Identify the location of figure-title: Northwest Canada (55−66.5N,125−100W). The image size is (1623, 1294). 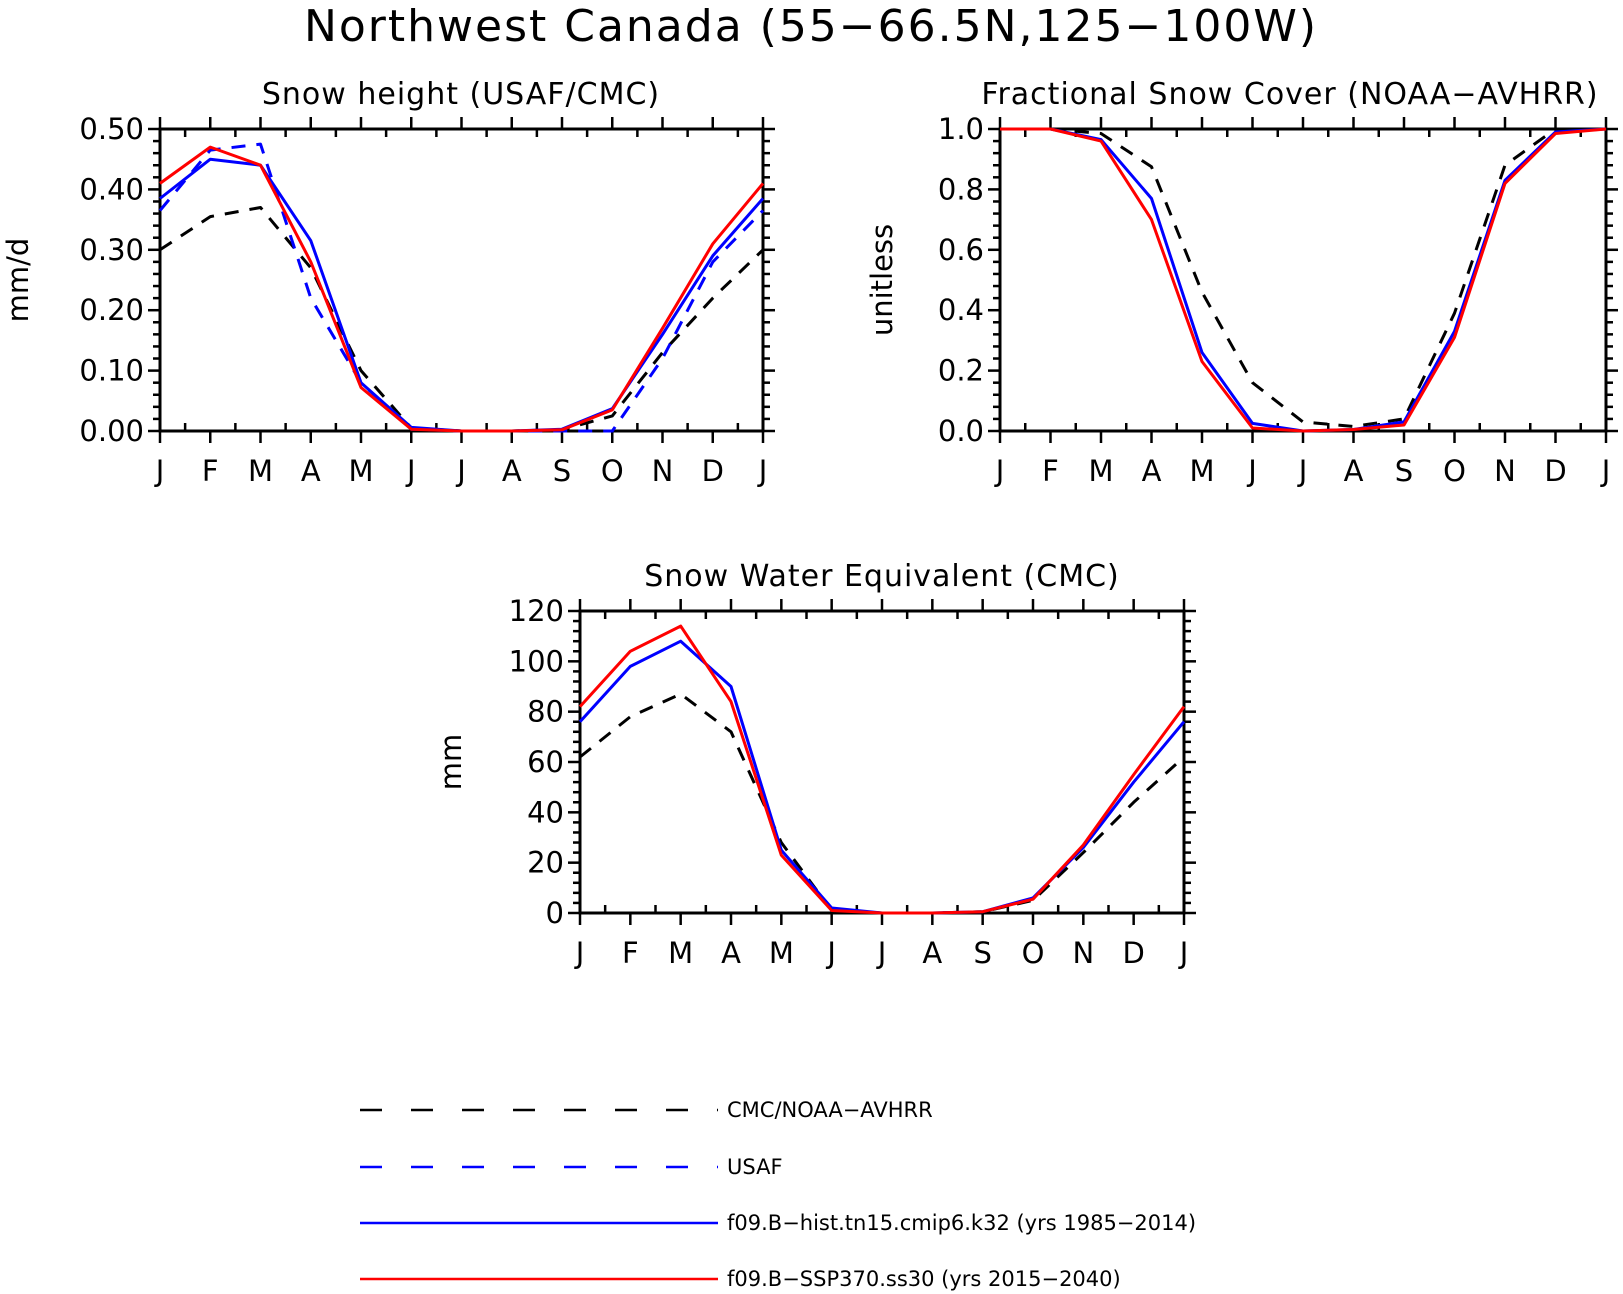
(811, 26).